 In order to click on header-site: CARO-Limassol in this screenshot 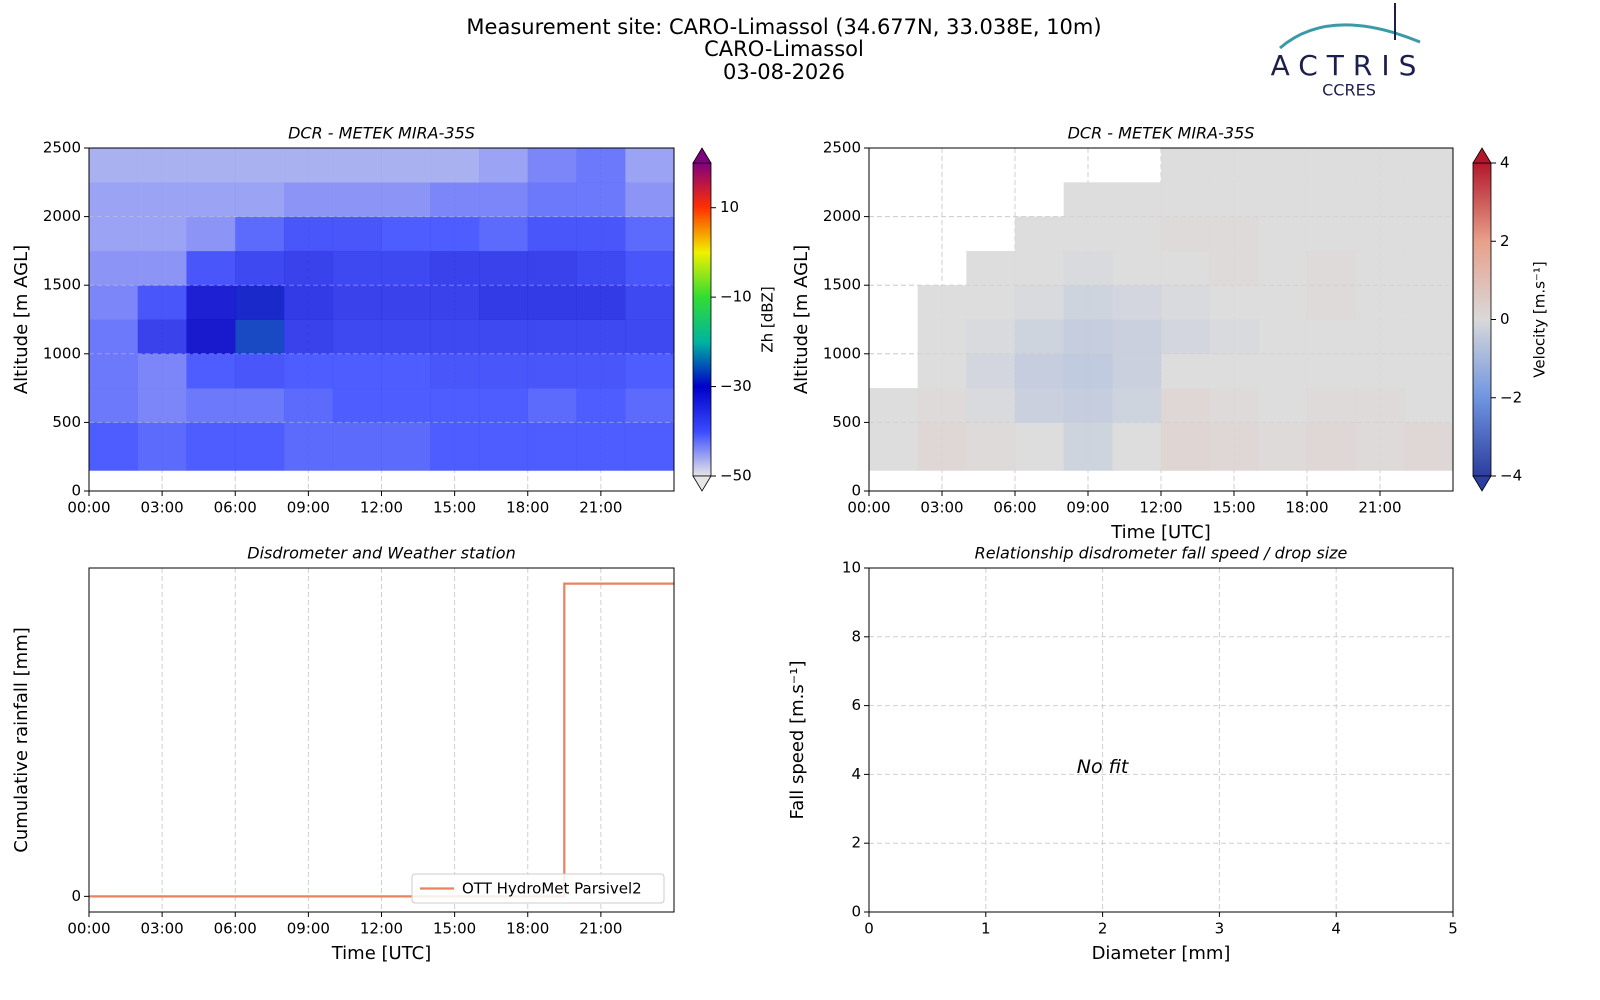, I will do `click(784, 49)`.